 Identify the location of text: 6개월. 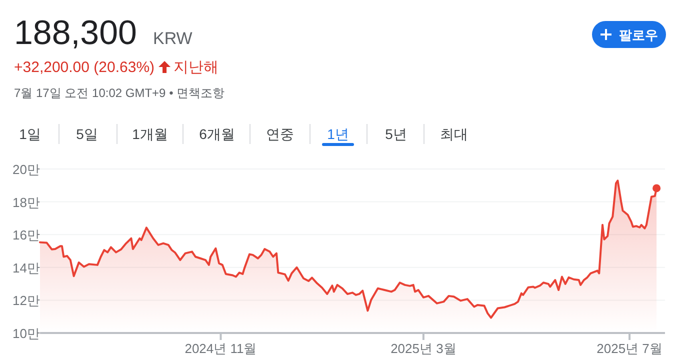
(217, 134).